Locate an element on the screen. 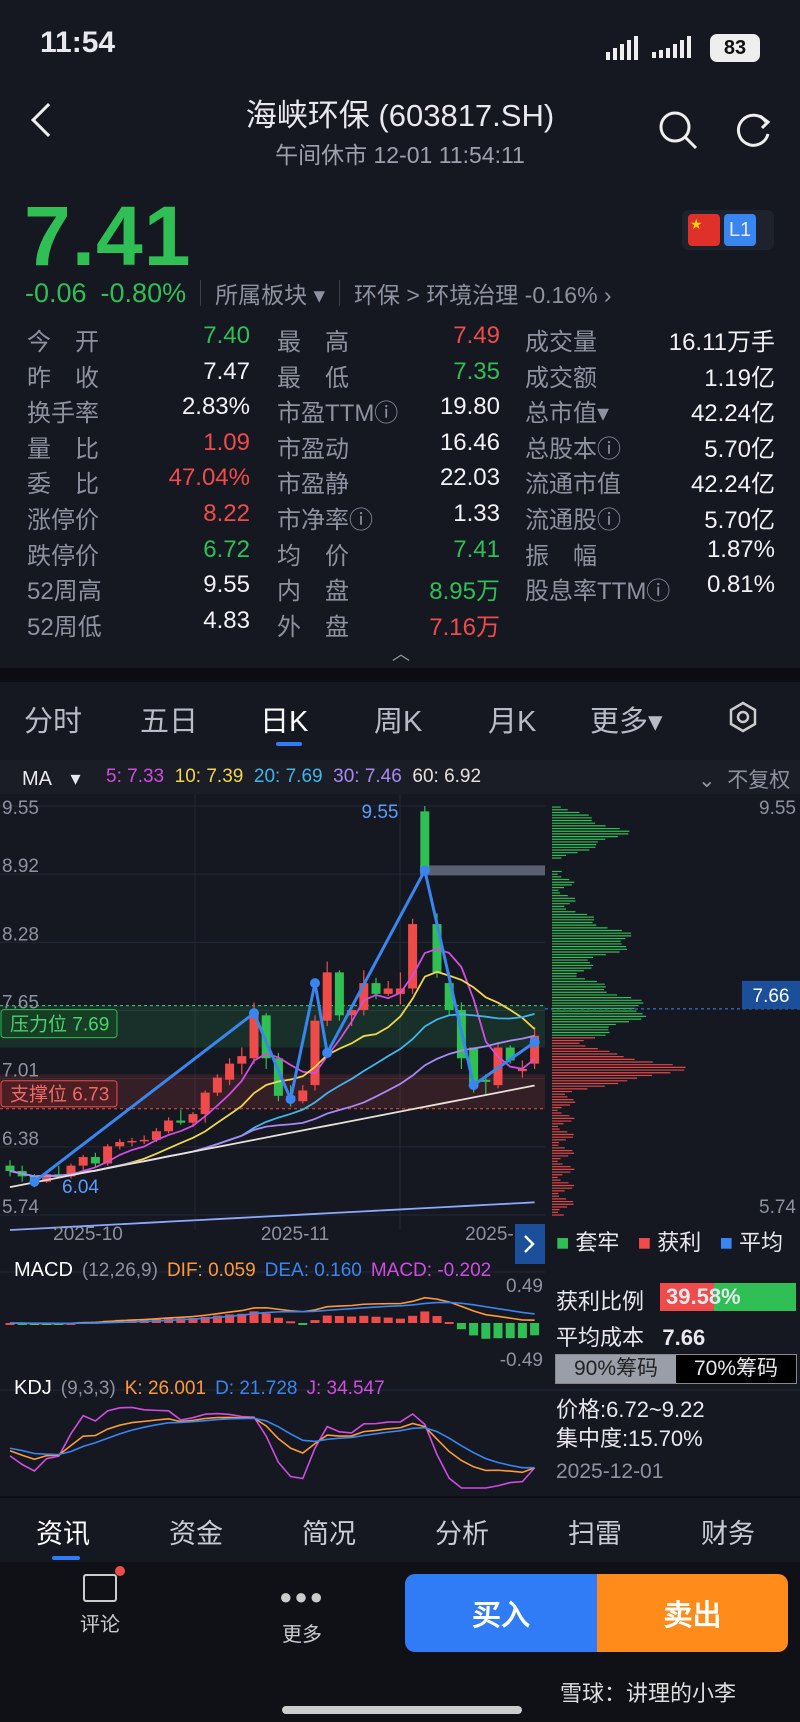  search-icon is located at coordinates (678, 130).